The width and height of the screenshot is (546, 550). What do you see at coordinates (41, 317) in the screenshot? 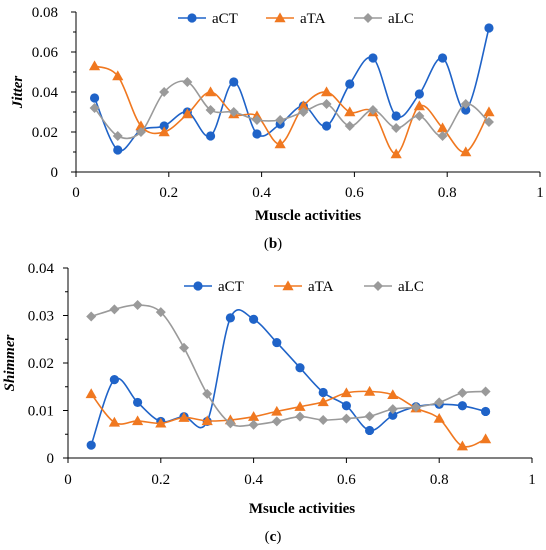
I see `y-tick-label: 0.03` at bounding box center [41, 317].